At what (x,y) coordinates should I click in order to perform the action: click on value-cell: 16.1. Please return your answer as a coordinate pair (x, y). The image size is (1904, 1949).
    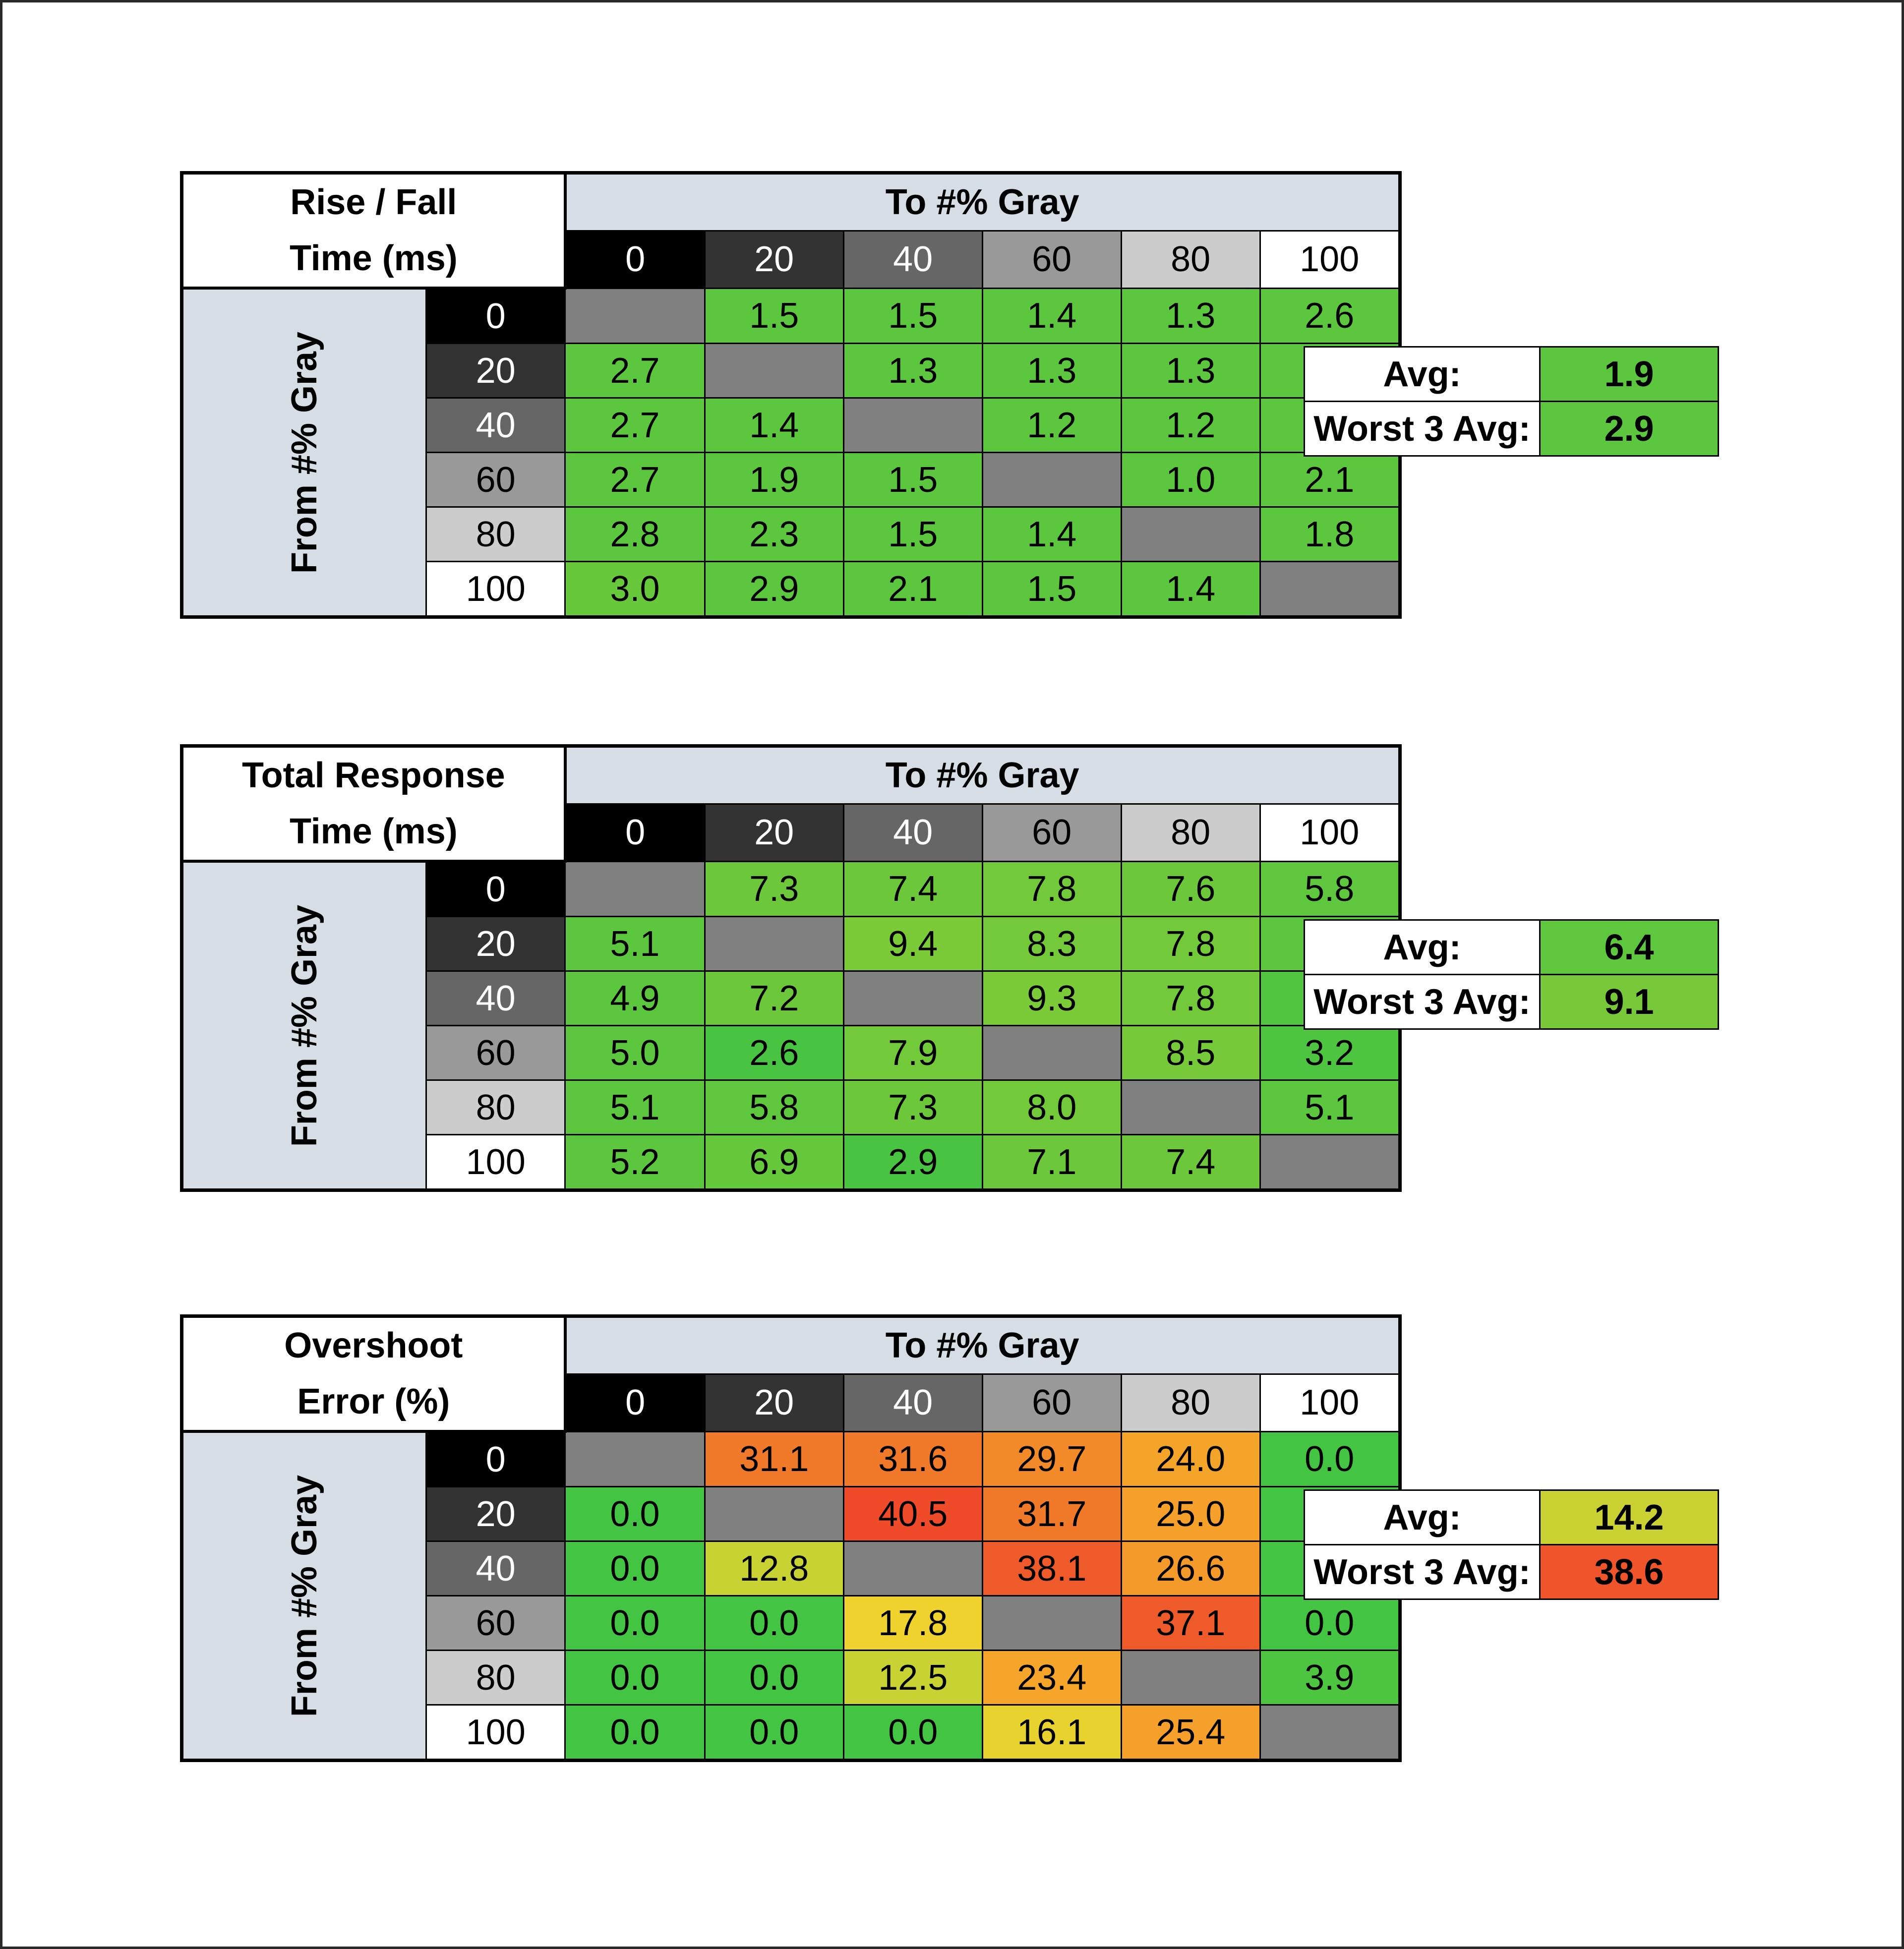
    Looking at the image, I should click on (1051, 1733).